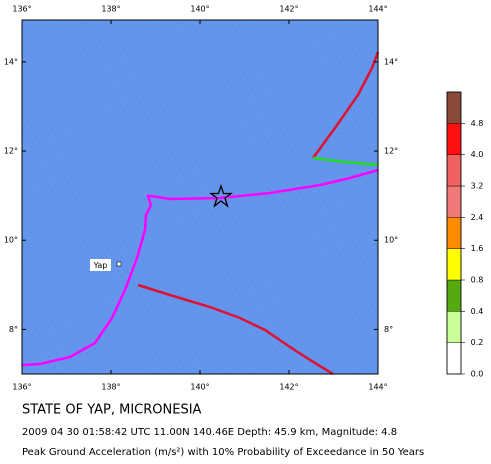 The height and width of the screenshot is (464, 491). I want to click on epicenter-star, so click(221, 195).